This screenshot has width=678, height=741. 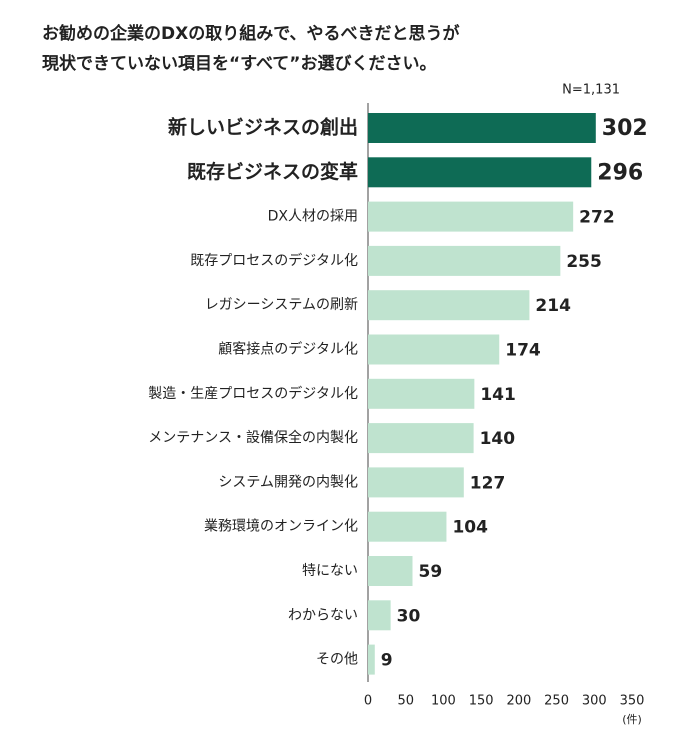 I want to click on category-label: 既存ビジネスの変革, so click(x=272, y=171).